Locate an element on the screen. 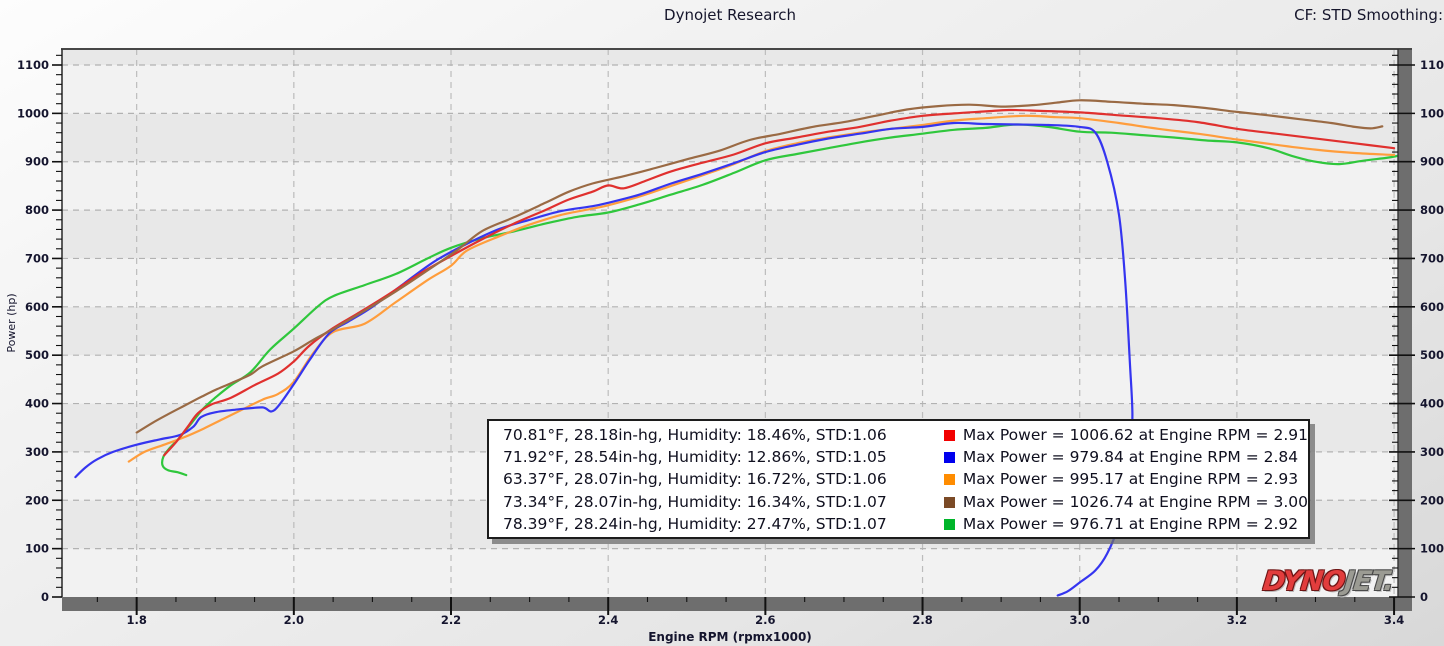 The height and width of the screenshot is (646, 1444). legend-color-swatch-orange is located at coordinates (949, 480).